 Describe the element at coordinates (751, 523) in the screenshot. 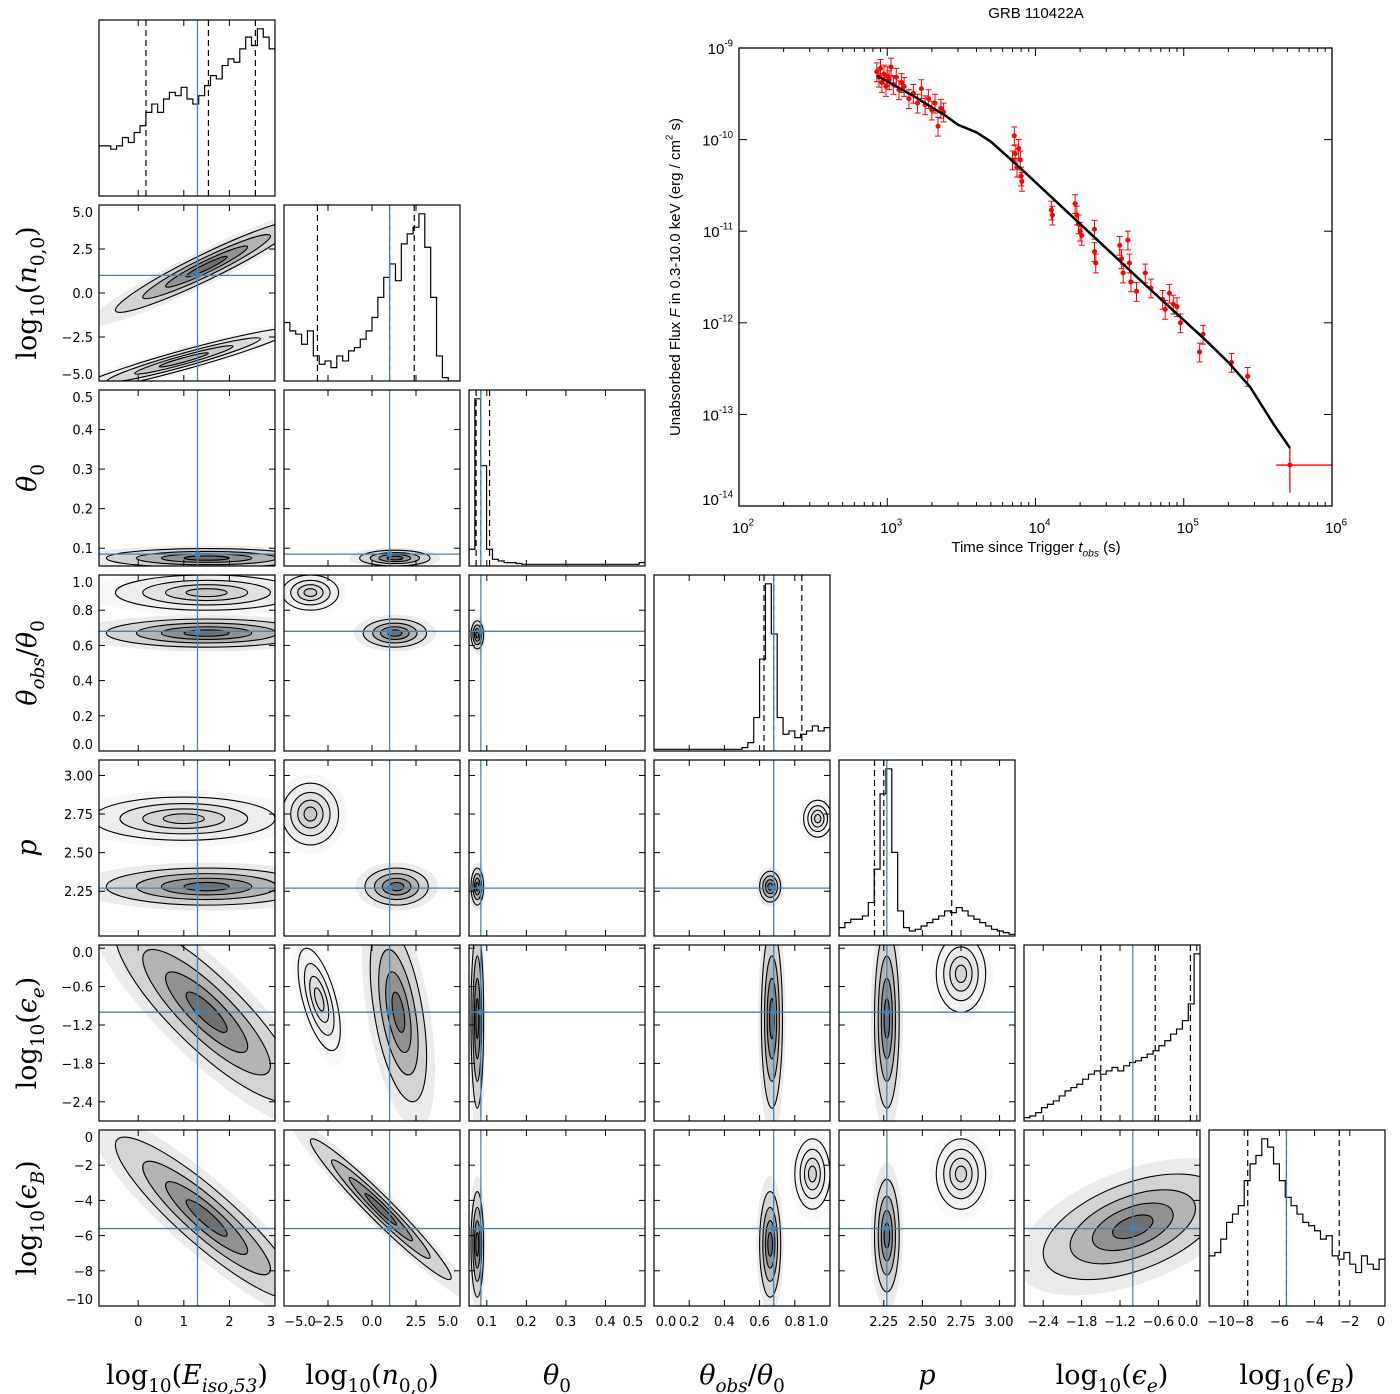

I see `label-part: 2` at that location.